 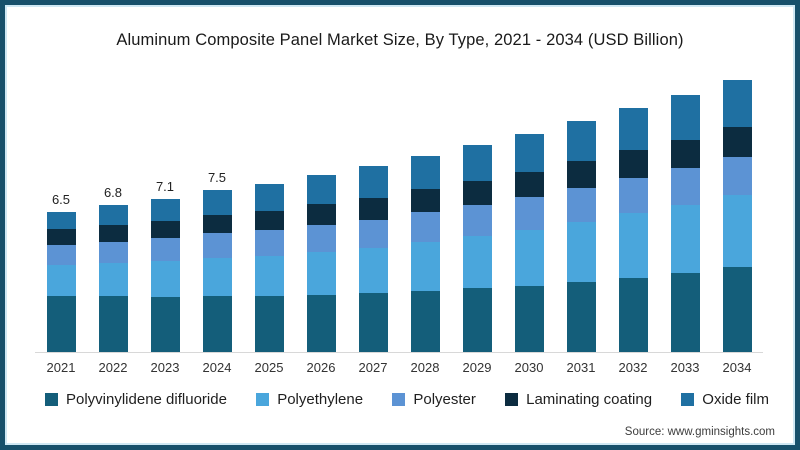 What do you see at coordinates (113, 193) in the screenshot?
I see `bar-value-label: 6.8` at bounding box center [113, 193].